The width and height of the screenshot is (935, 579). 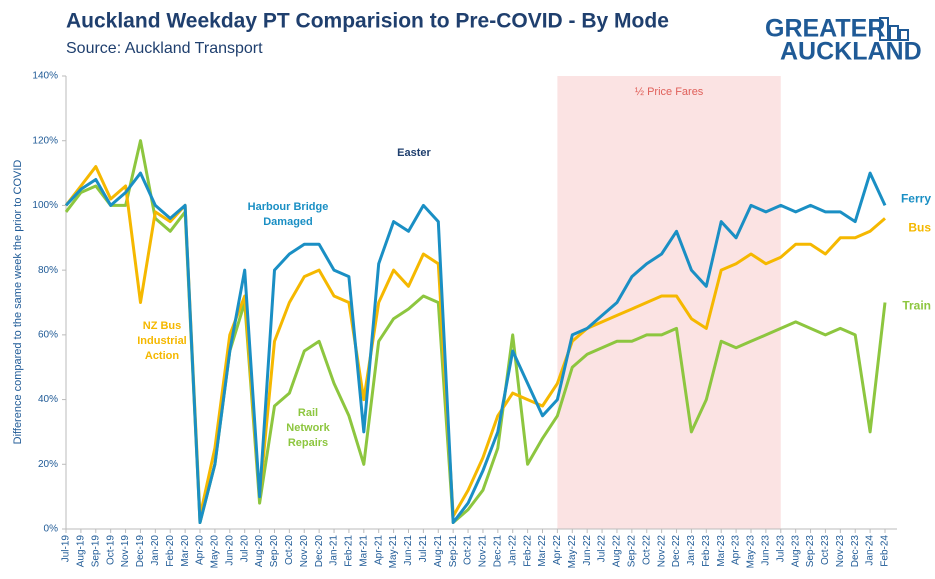 I want to click on y-tick-label: 140%, so click(x=45, y=76).